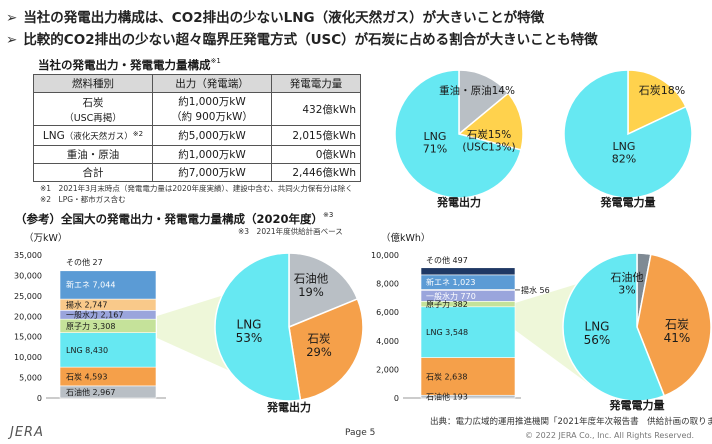 The image size is (712, 444). I want to click on table-row: 石炭 （USC再掲） 約1,000万kW （約 900万kW） 432億kWh, so click(197, 109).